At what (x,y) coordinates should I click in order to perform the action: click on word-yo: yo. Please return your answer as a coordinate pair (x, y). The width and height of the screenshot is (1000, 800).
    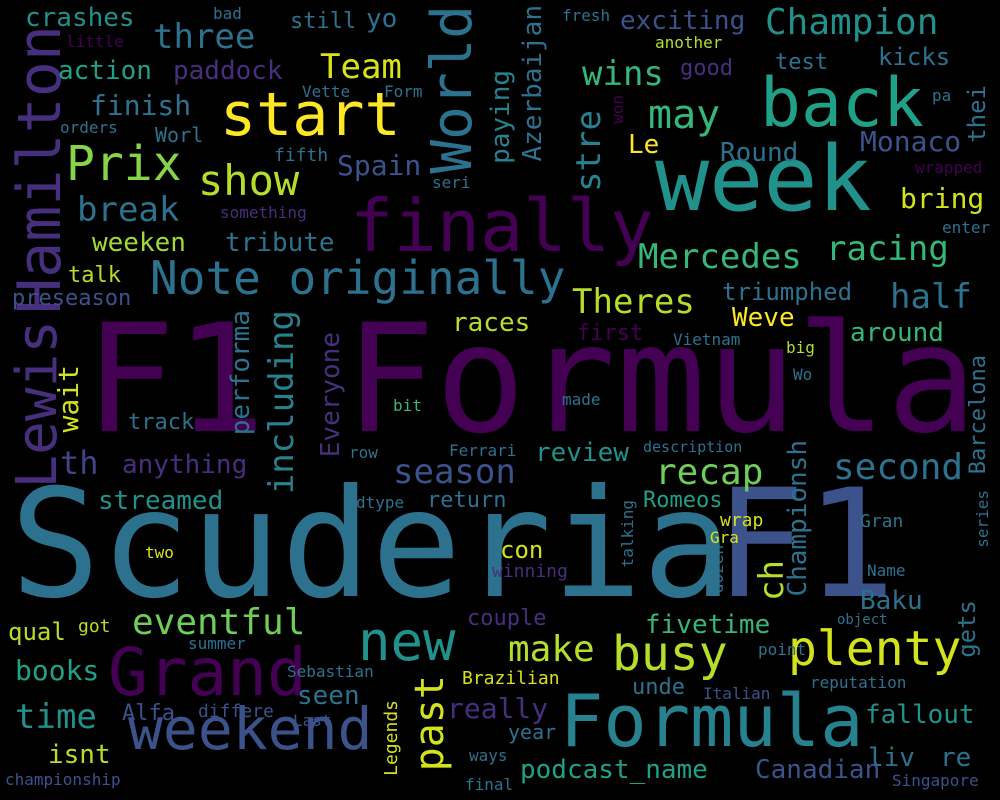
    Looking at the image, I should click on (382, 19).